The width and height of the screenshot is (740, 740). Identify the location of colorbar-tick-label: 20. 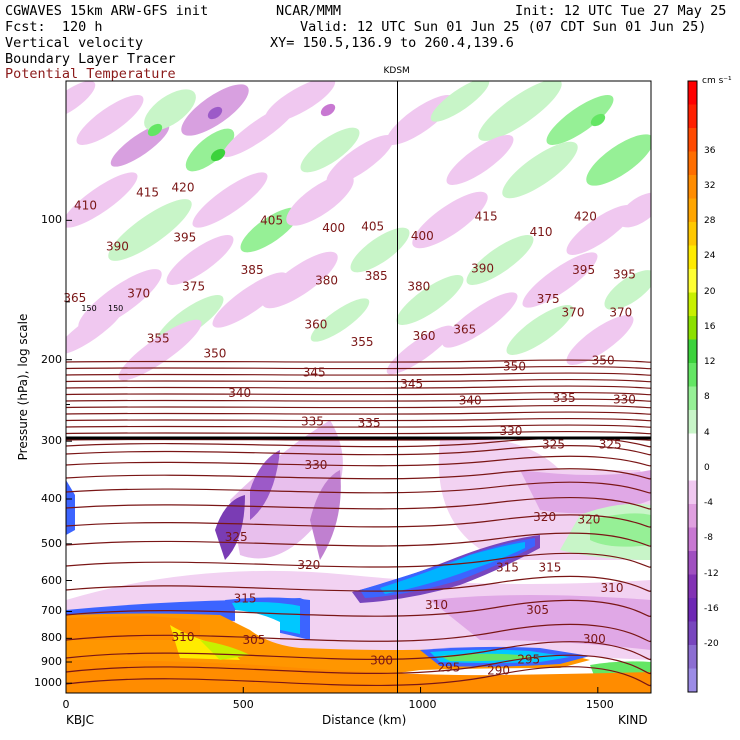
(710, 291).